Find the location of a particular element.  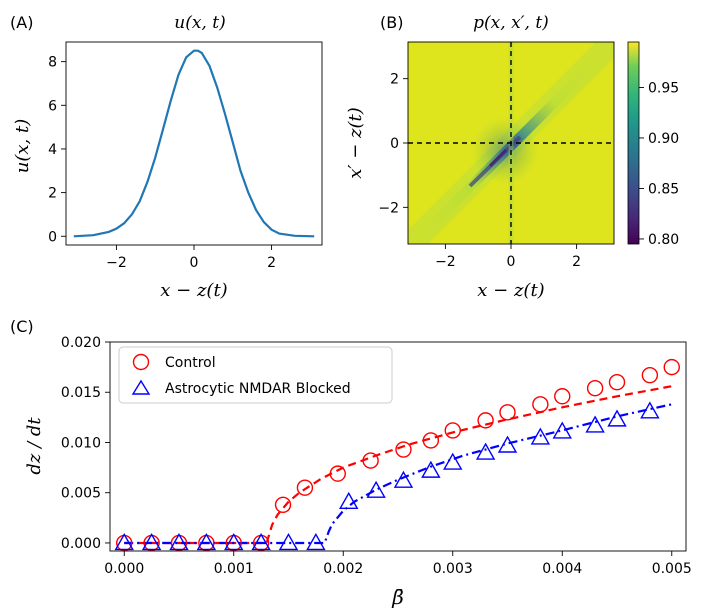

b-ytick-label: 0 is located at coordinates (394, 144).